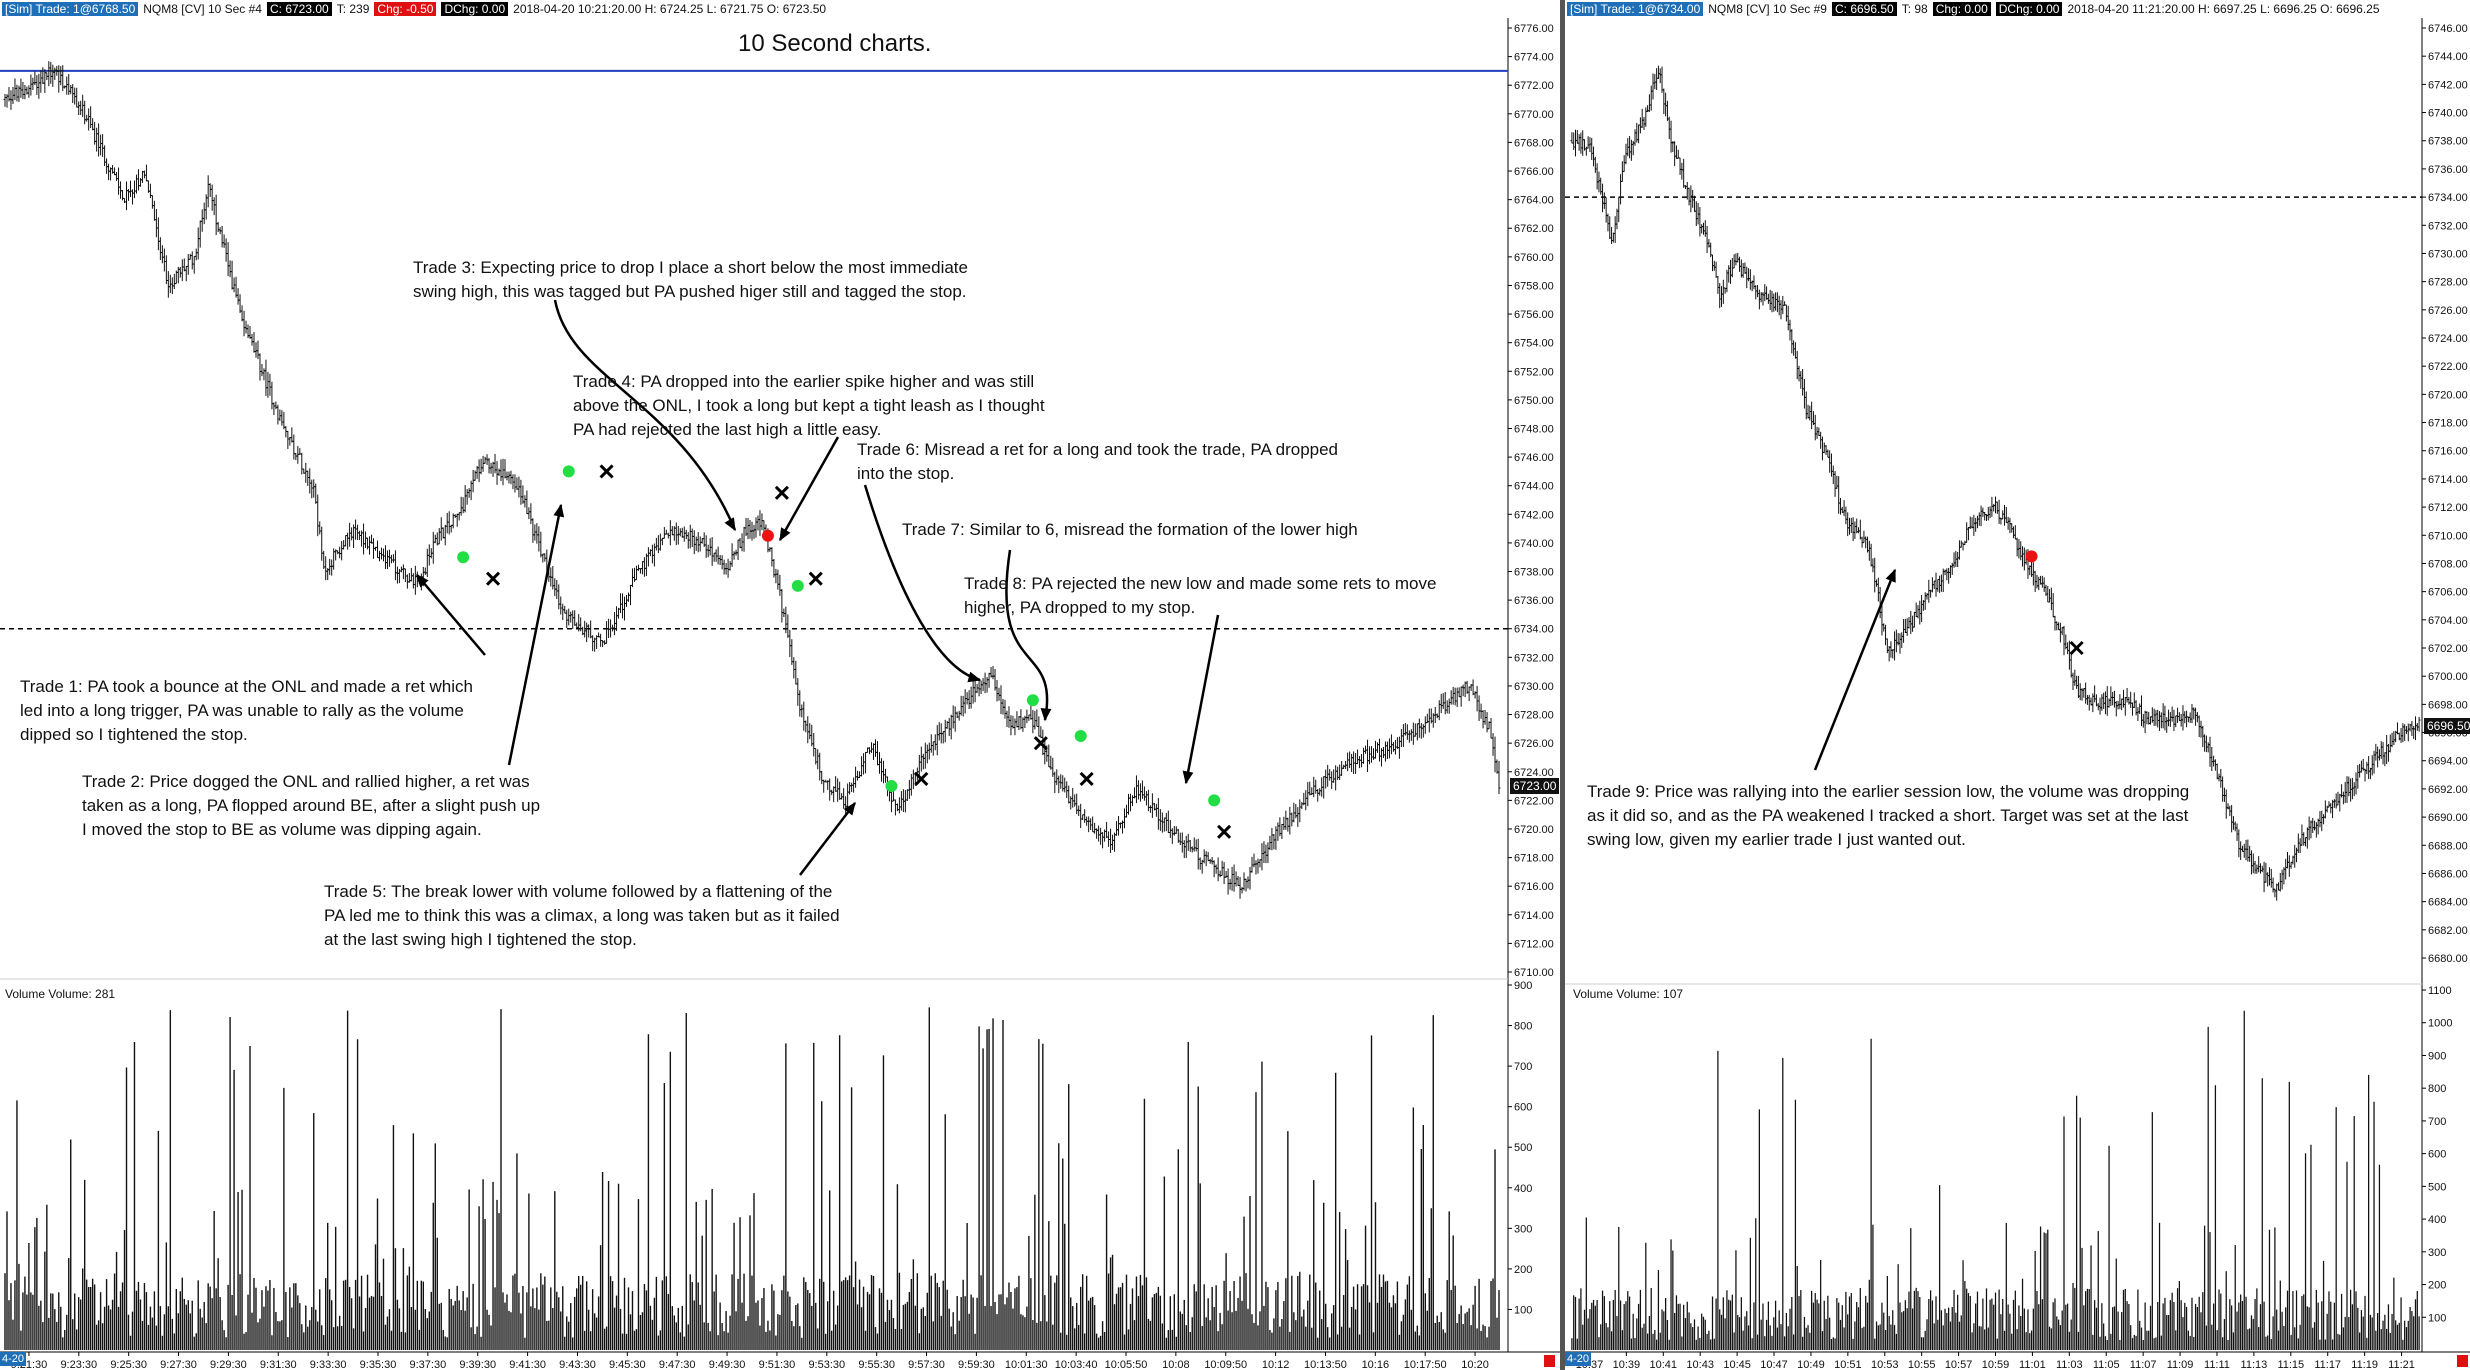 This screenshot has width=2470, height=1370. Describe the element at coordinates (627, 1364) in the screenshot. I see `time-tick-label: 9:45:30` at that location.